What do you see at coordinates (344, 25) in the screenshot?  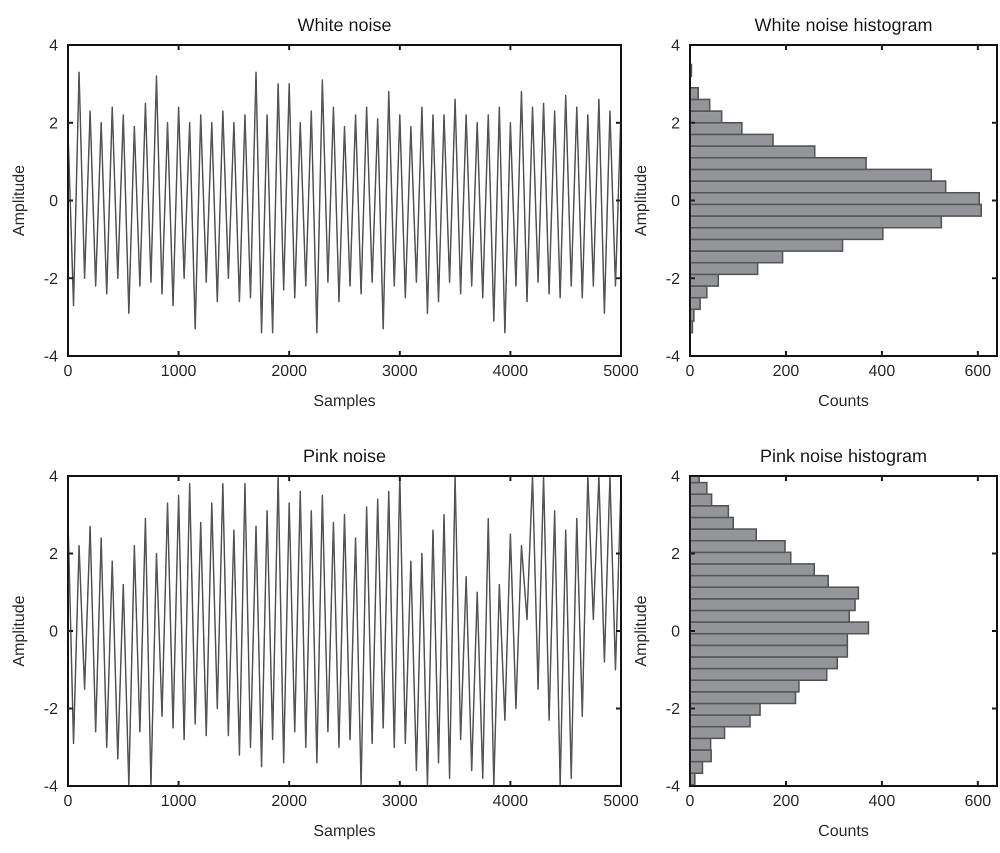 I see `chart-title: White noise` at bounding box center [344, 25].